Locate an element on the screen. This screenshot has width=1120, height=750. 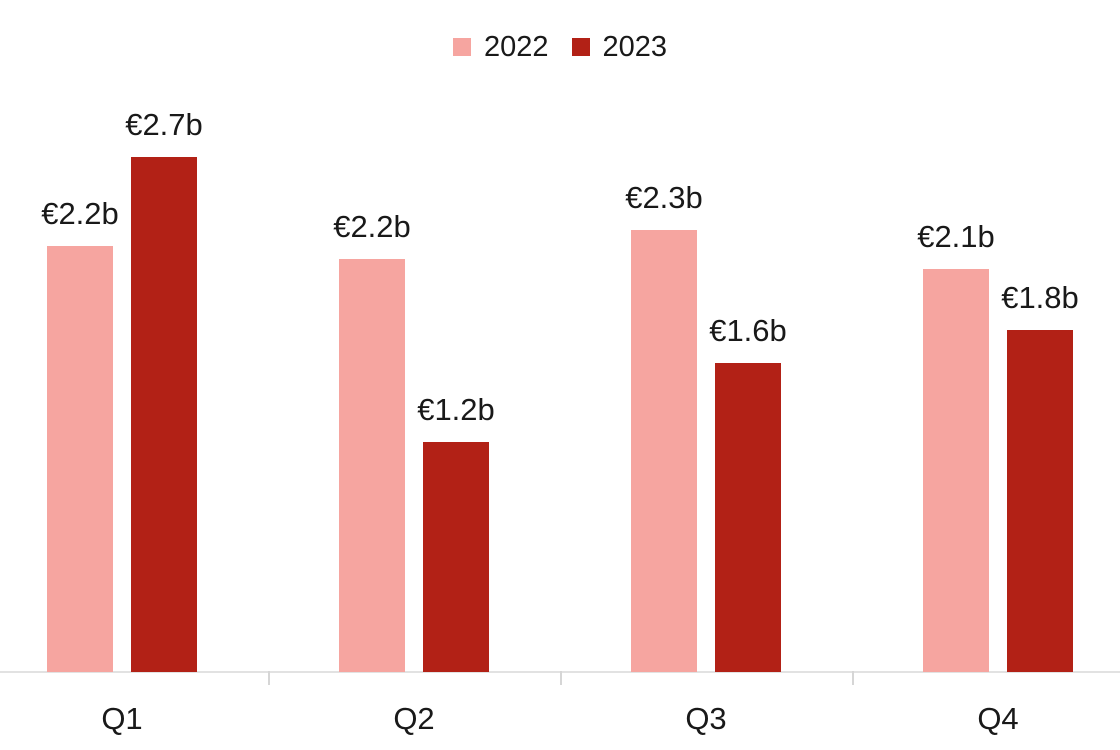
bar-2022-q4 is located at coordinates (956, 470).